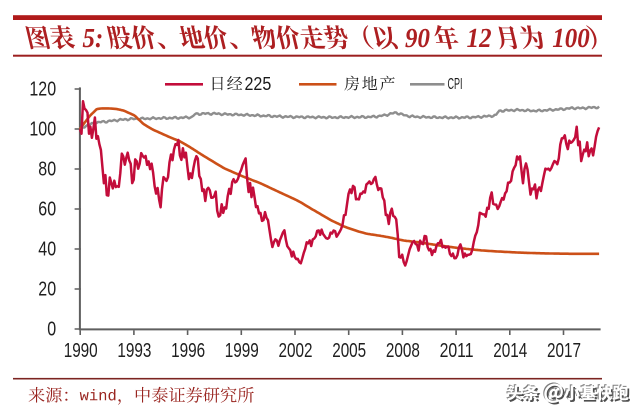 The height and width of the screenshot is (414, 635). Describe the element at coordinates (403, 351) in the screenshot. I see `svg-text: 2008` at that location.